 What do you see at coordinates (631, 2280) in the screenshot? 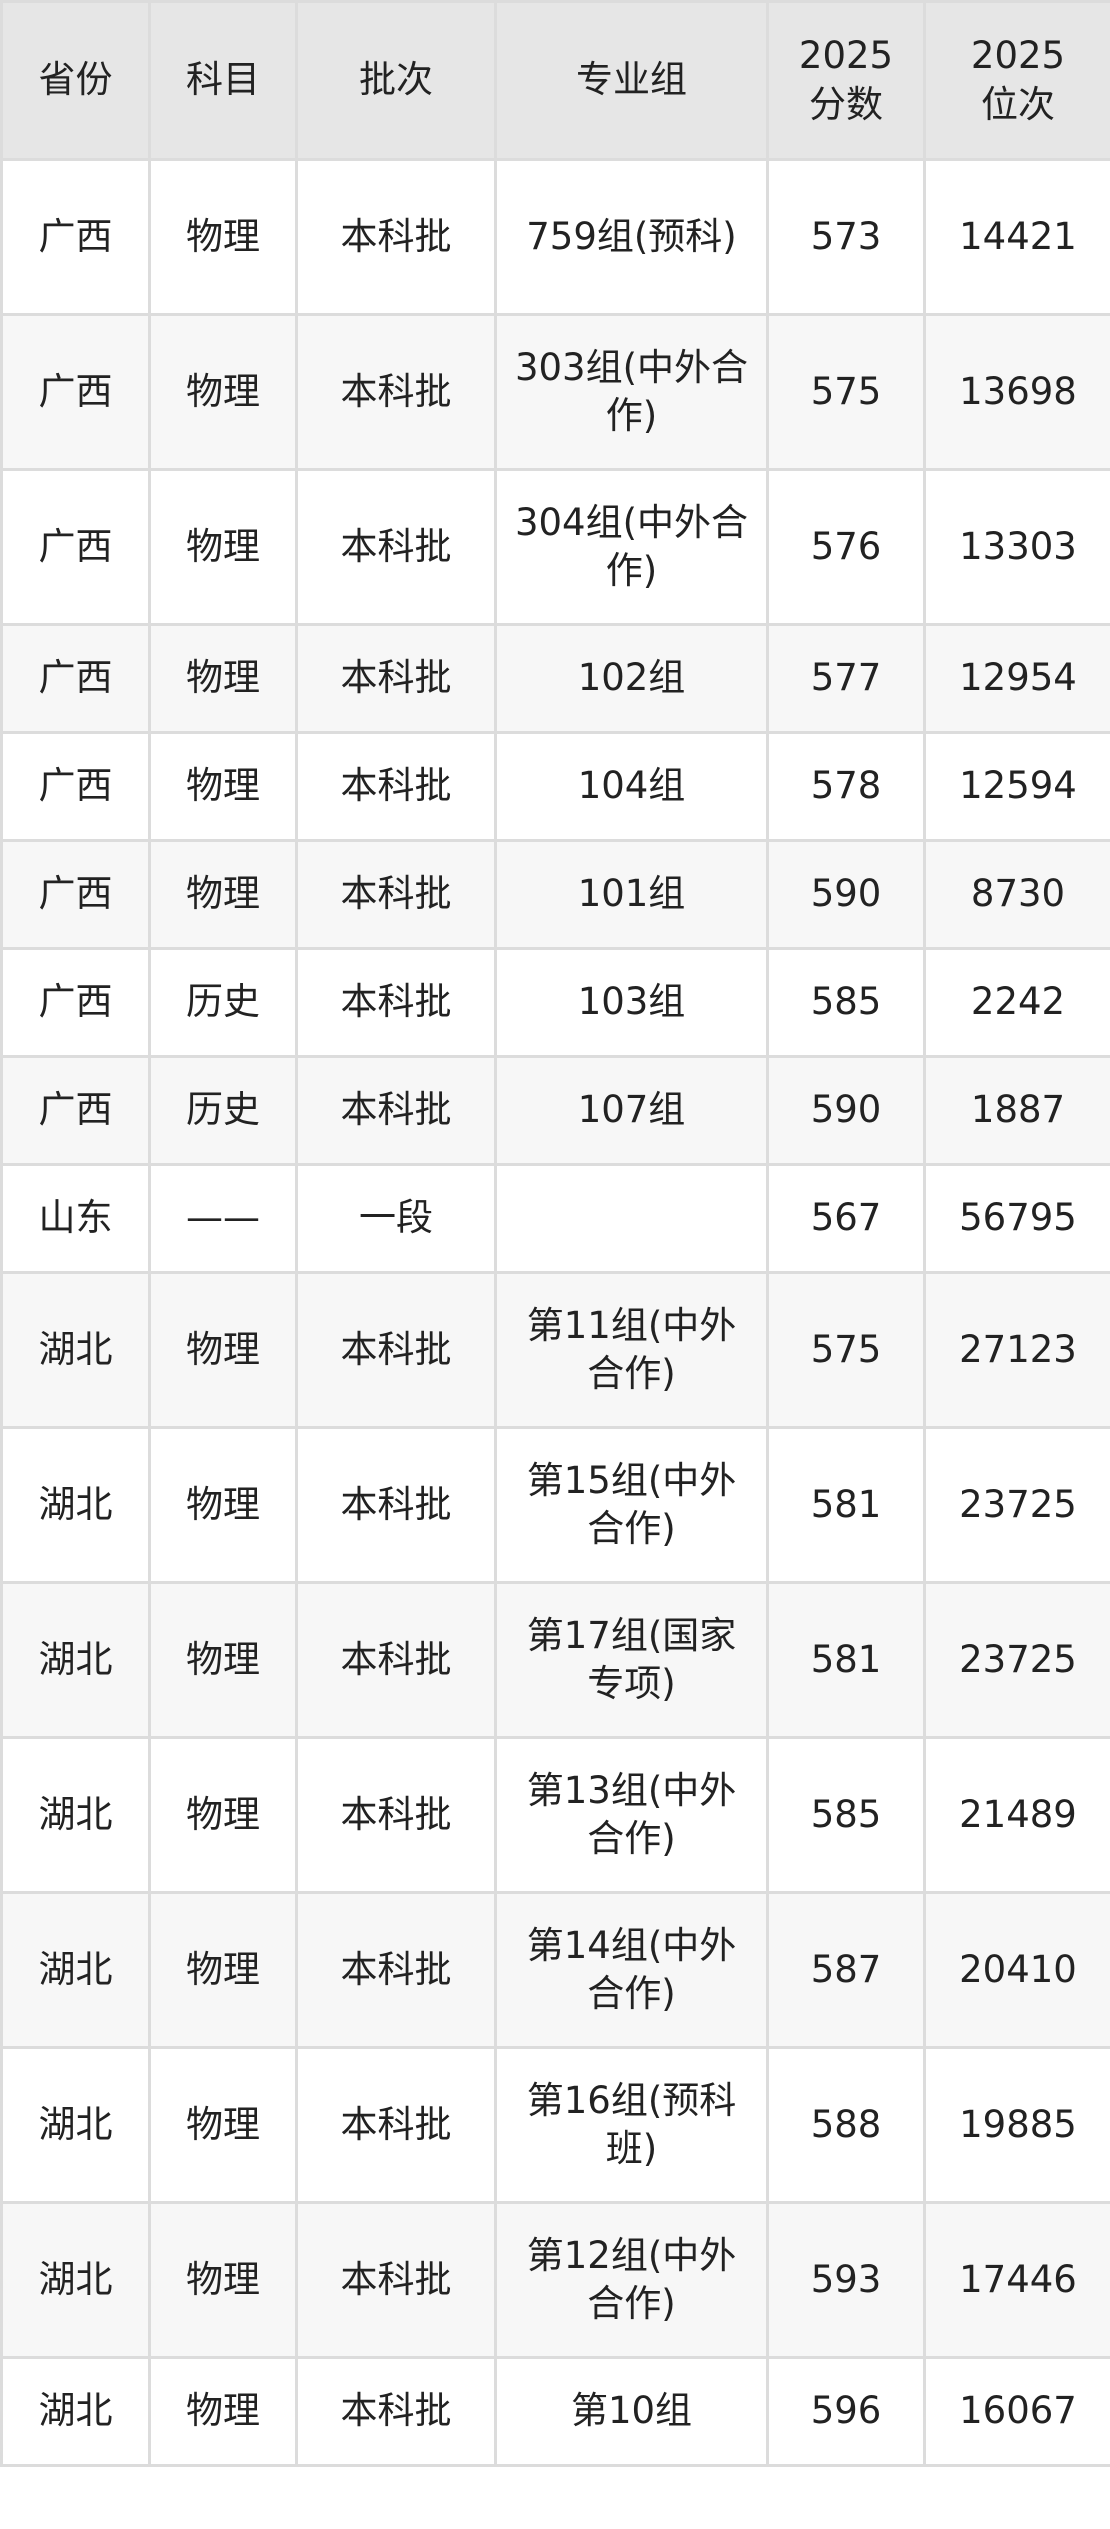
I see `cell-major-group: 第12组(中外合作)` at bounding box center [631, 2280].